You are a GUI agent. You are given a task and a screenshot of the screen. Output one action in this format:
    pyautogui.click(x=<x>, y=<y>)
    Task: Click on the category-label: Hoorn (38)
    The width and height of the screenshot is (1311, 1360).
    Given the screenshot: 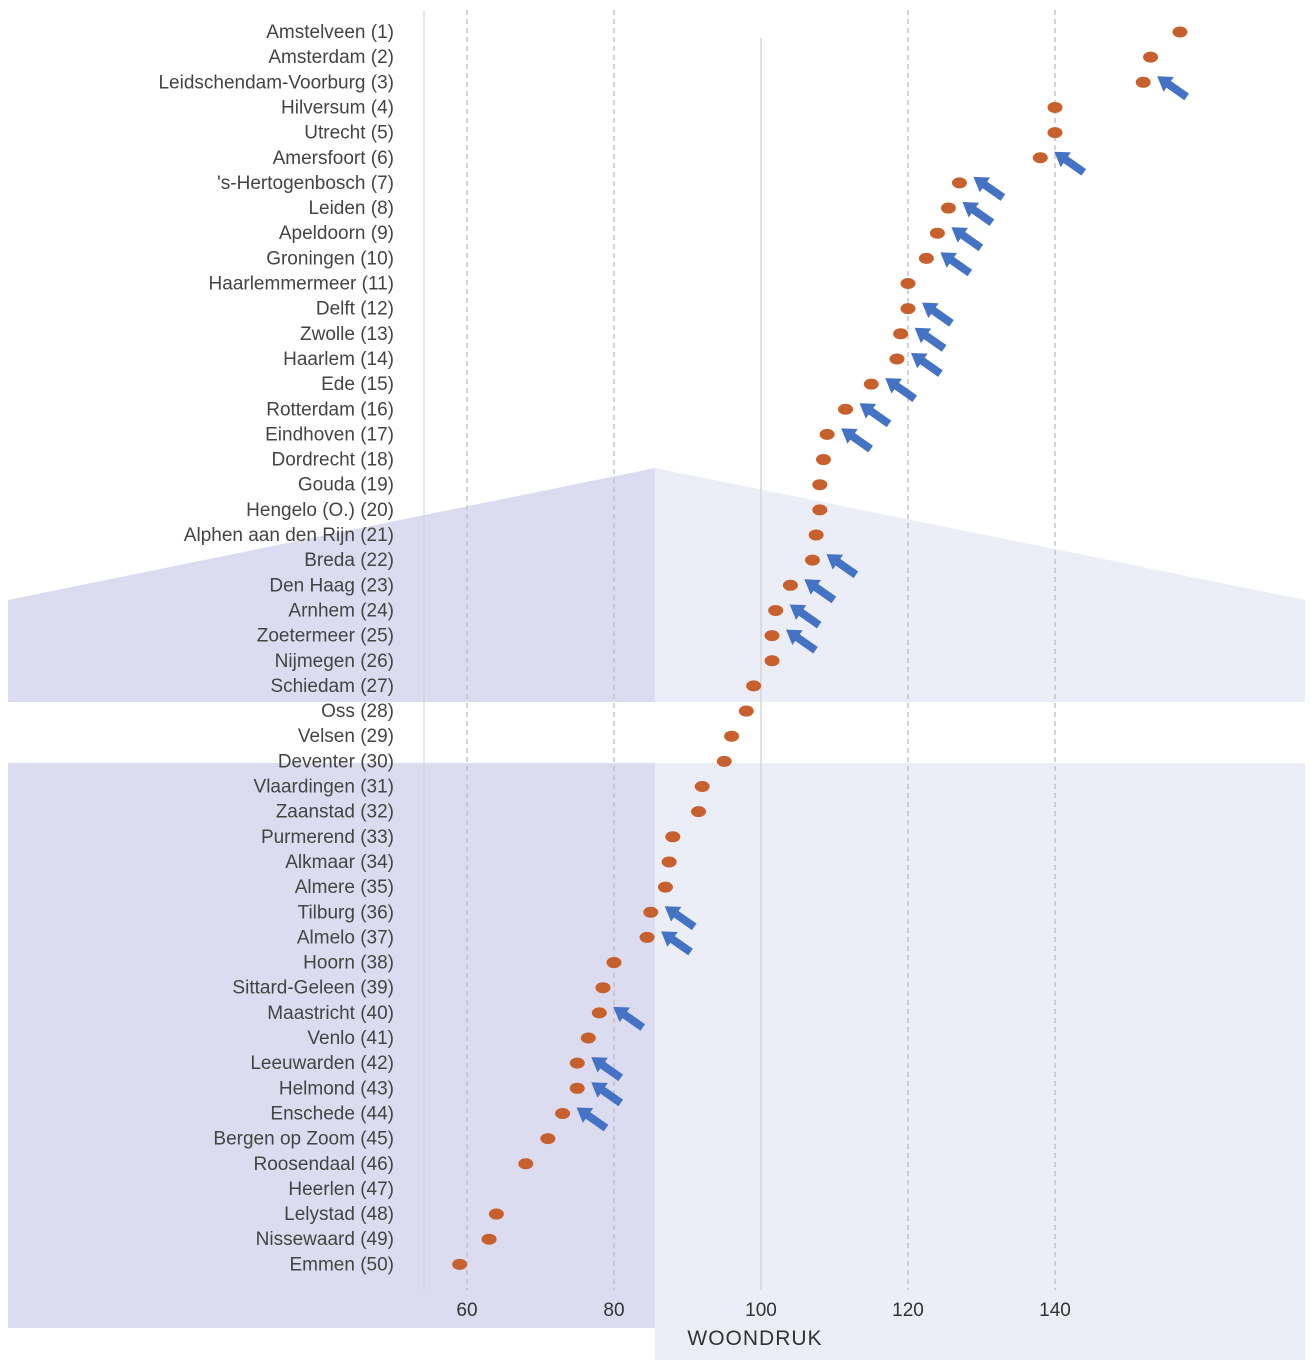 What is the action you would take?
    pyautogui.click(x=348, y=963)
    